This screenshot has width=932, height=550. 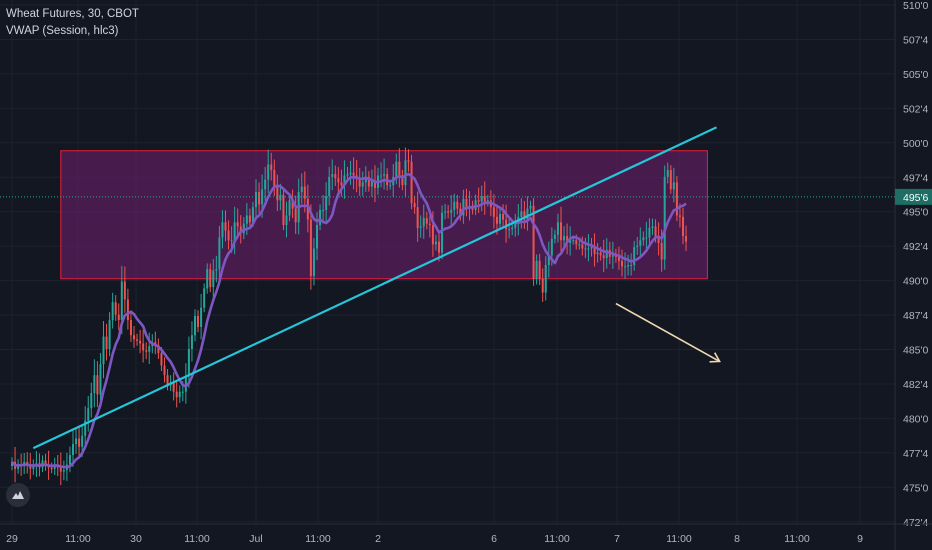 What do you see at coordinates (916, 40) in the screenshot?
I see `y-tick-label: 507'4` at bounding box center [916, 40].